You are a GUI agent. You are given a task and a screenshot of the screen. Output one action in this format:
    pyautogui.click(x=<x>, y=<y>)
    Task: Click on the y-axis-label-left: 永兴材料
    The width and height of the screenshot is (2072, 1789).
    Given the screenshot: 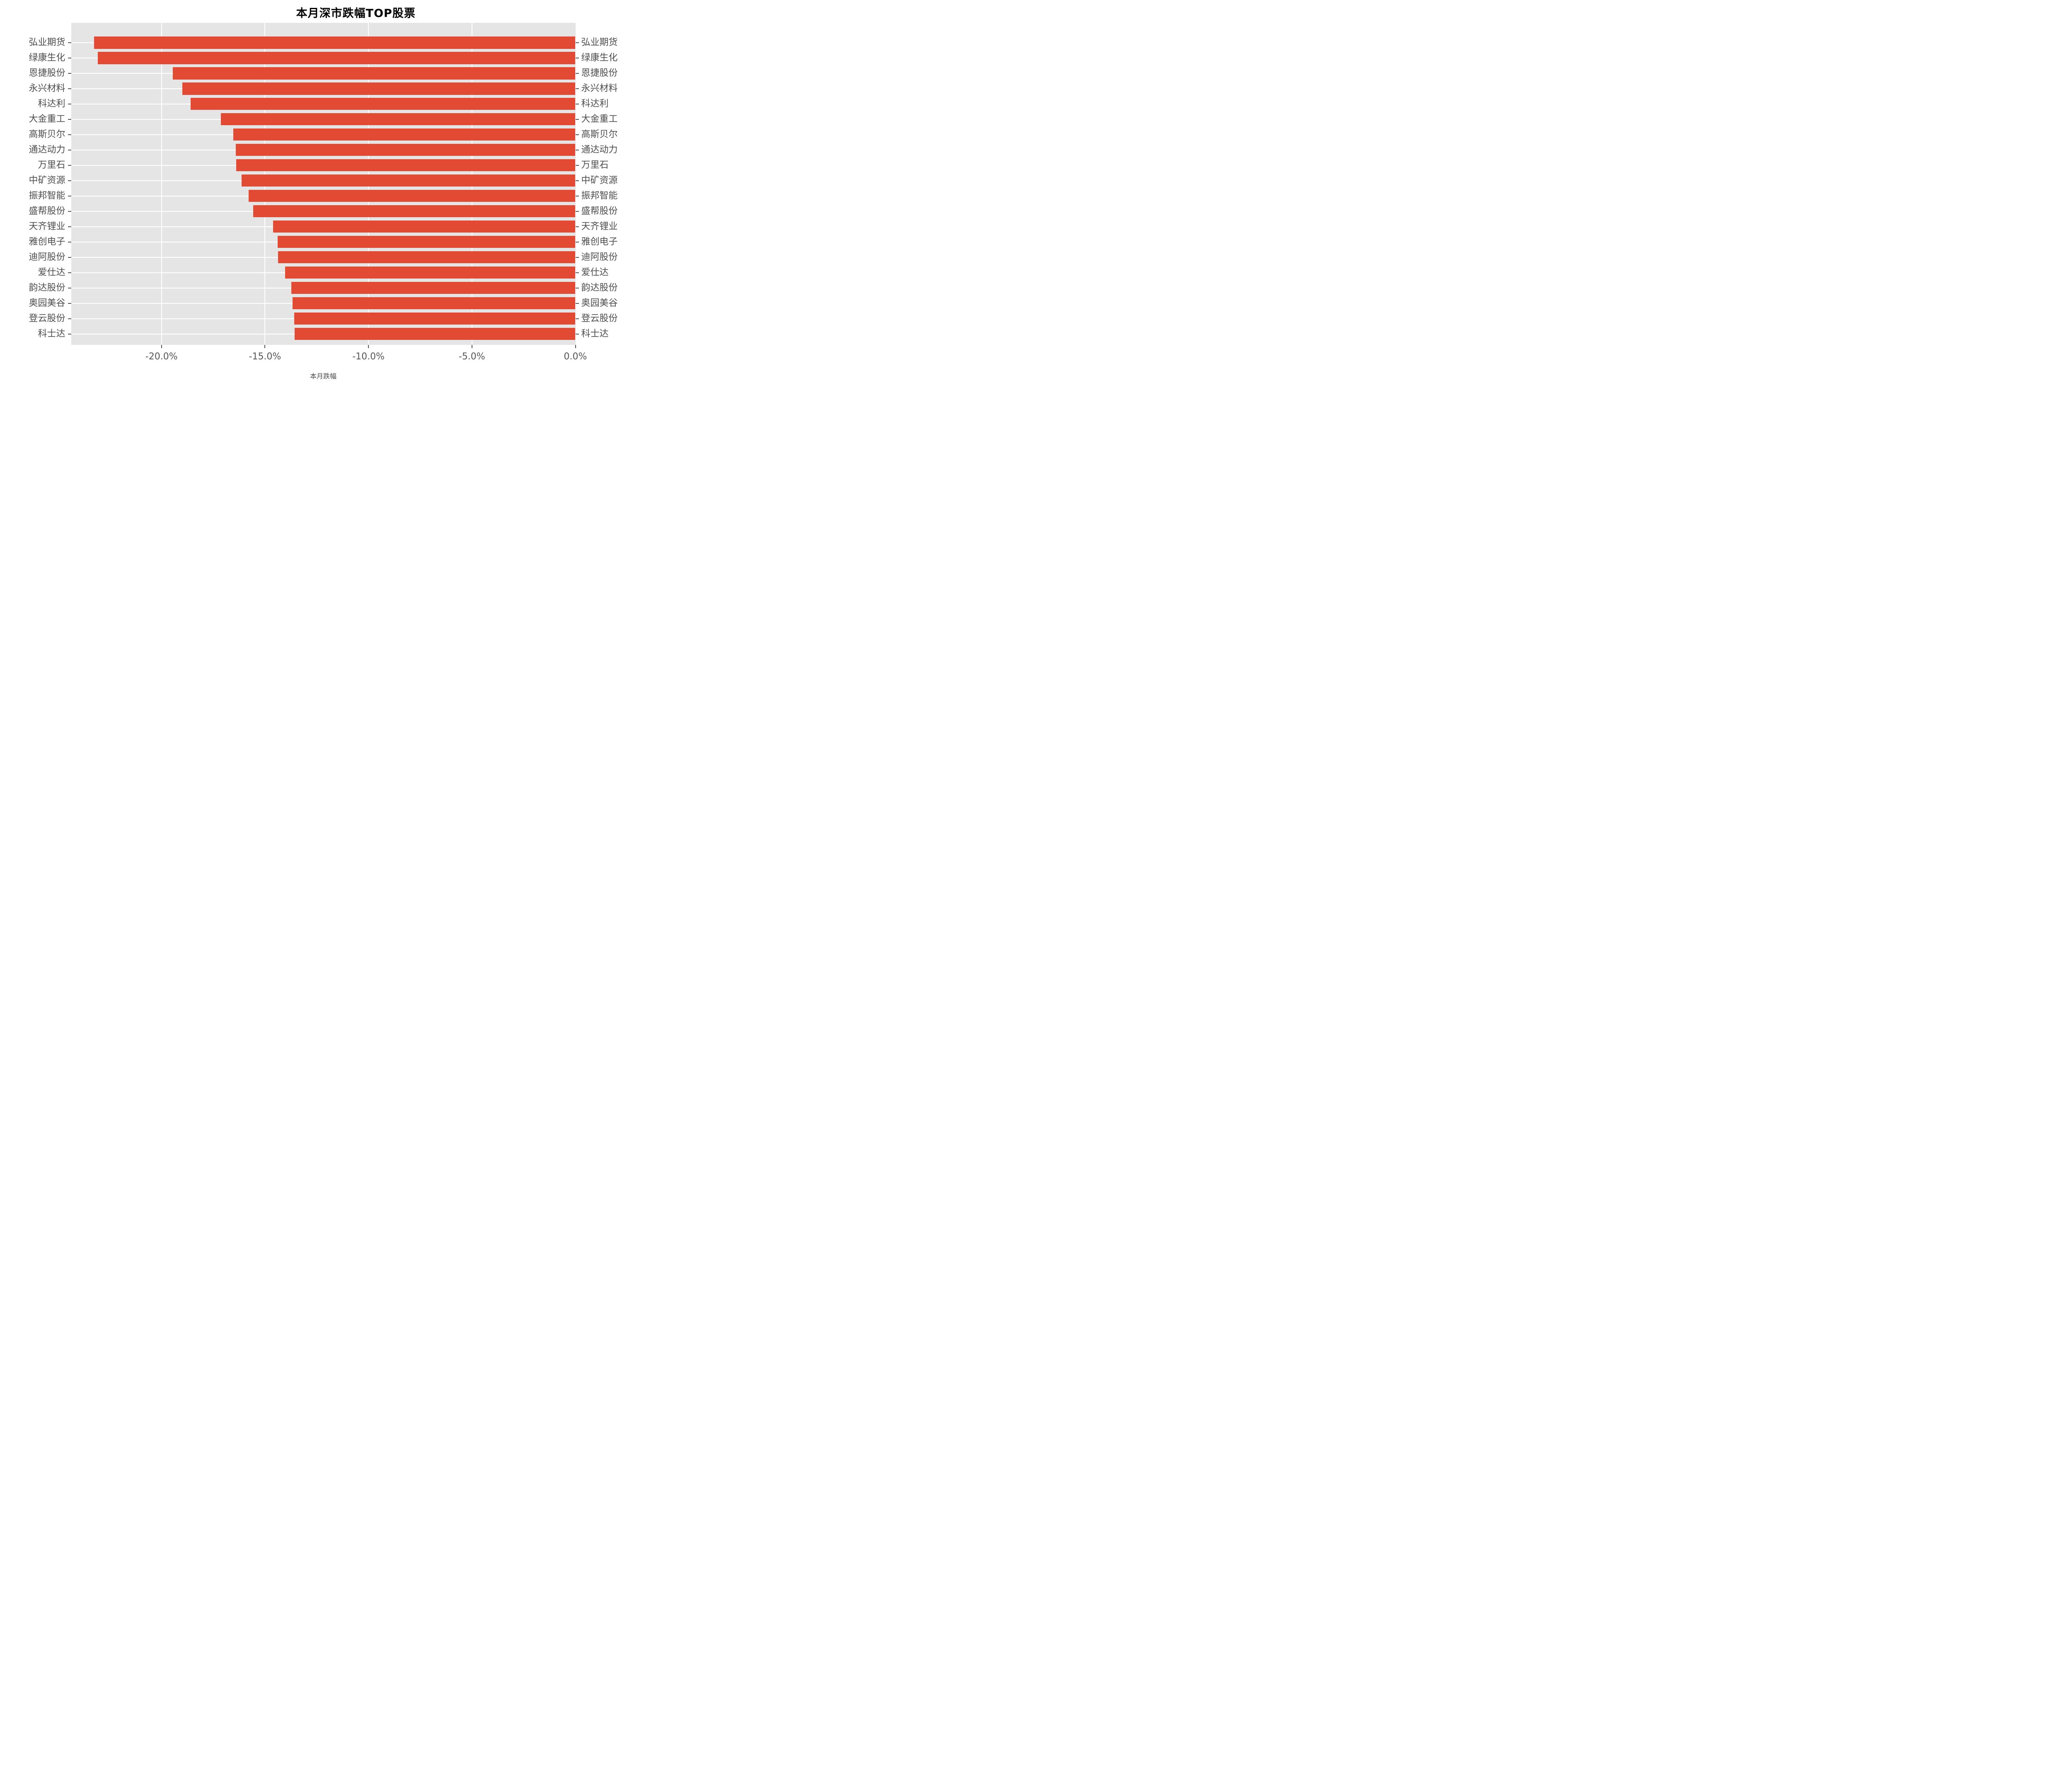 What is the action you would take?
    pyautogui.click(x=47, y=89)
    